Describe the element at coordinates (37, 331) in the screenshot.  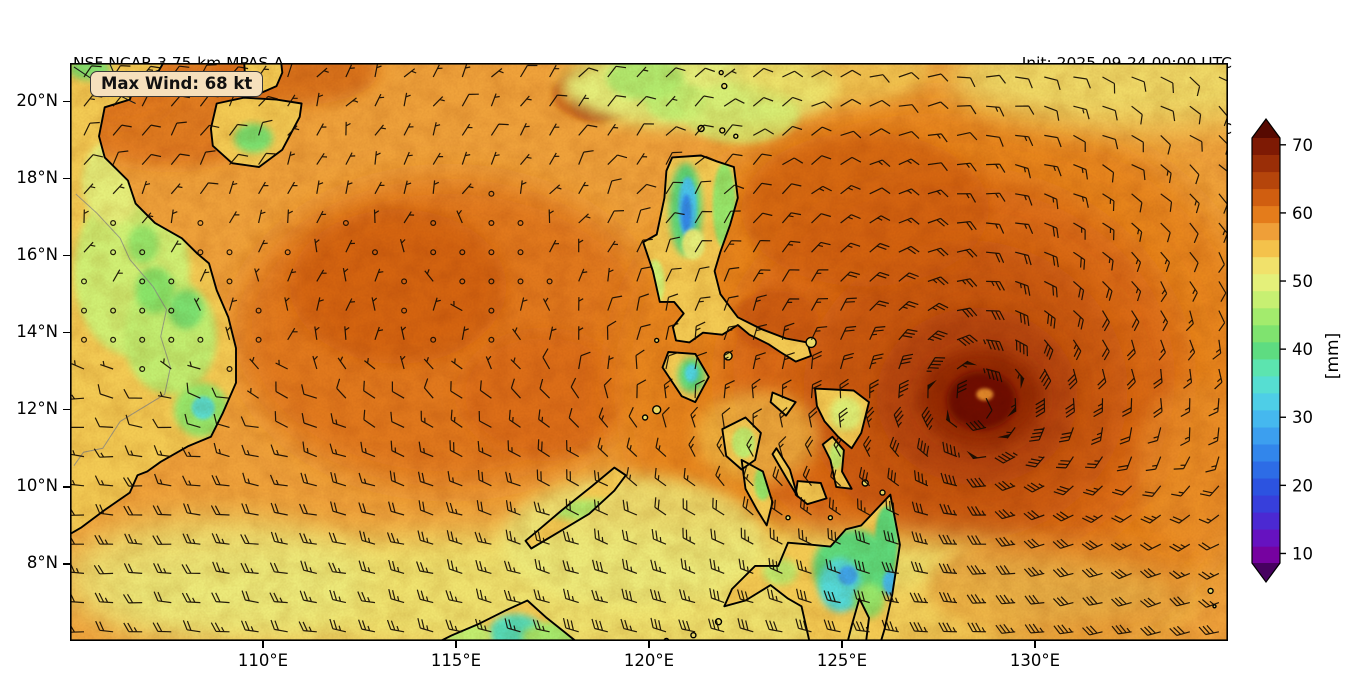
I see `lat-tick-label: 14°N` at that location.